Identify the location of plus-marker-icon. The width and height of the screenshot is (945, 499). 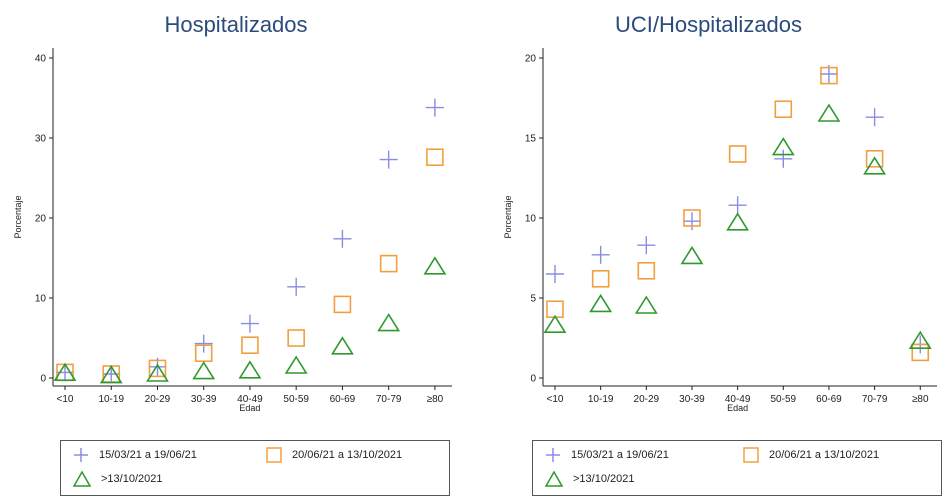
(553, 455).